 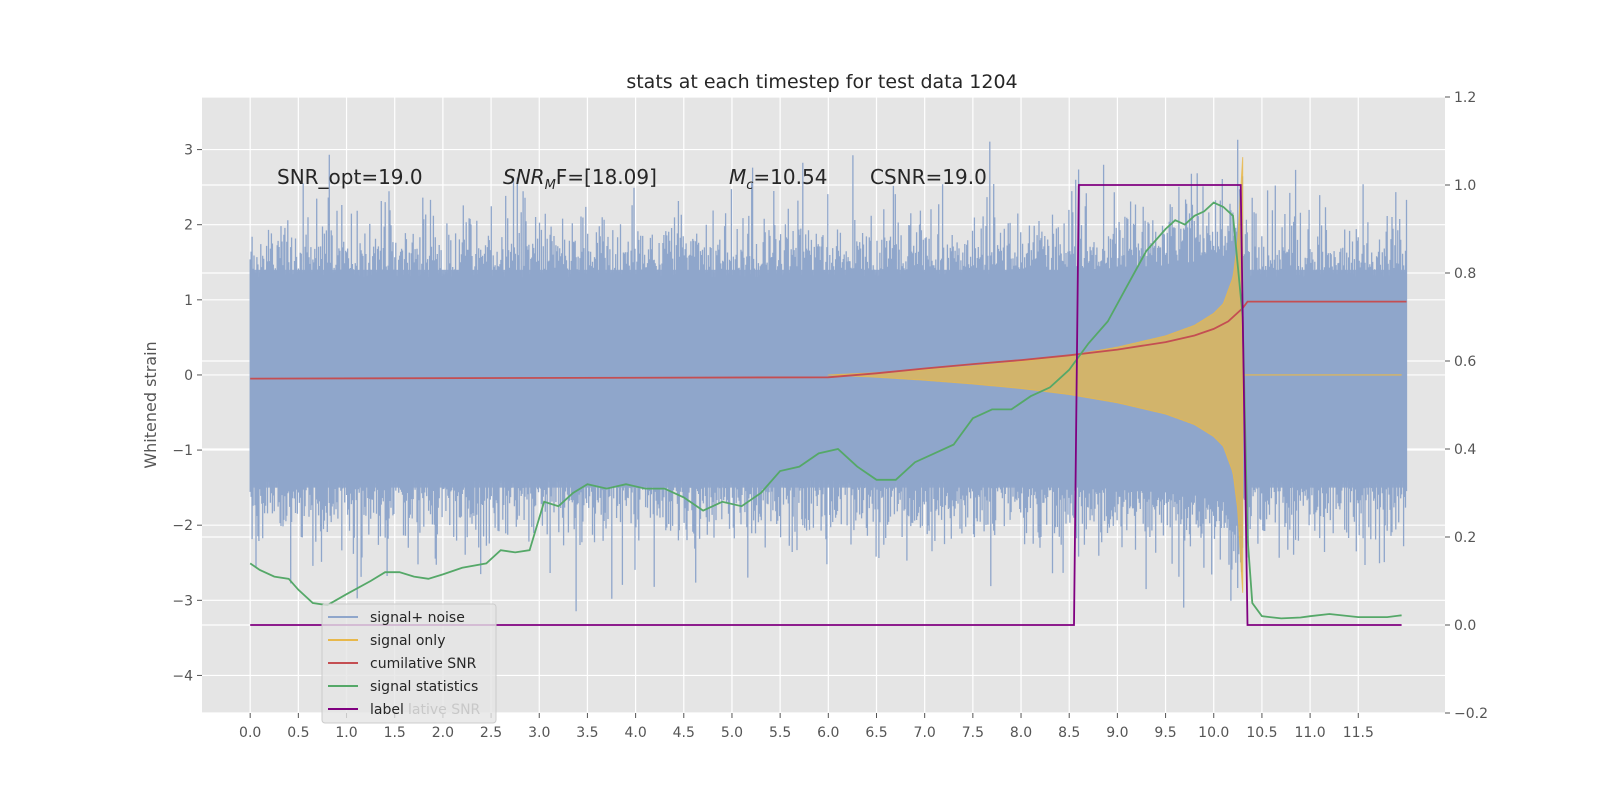 I want to click on y2-tick-label: 1.2, so click(x=1465, y=98).